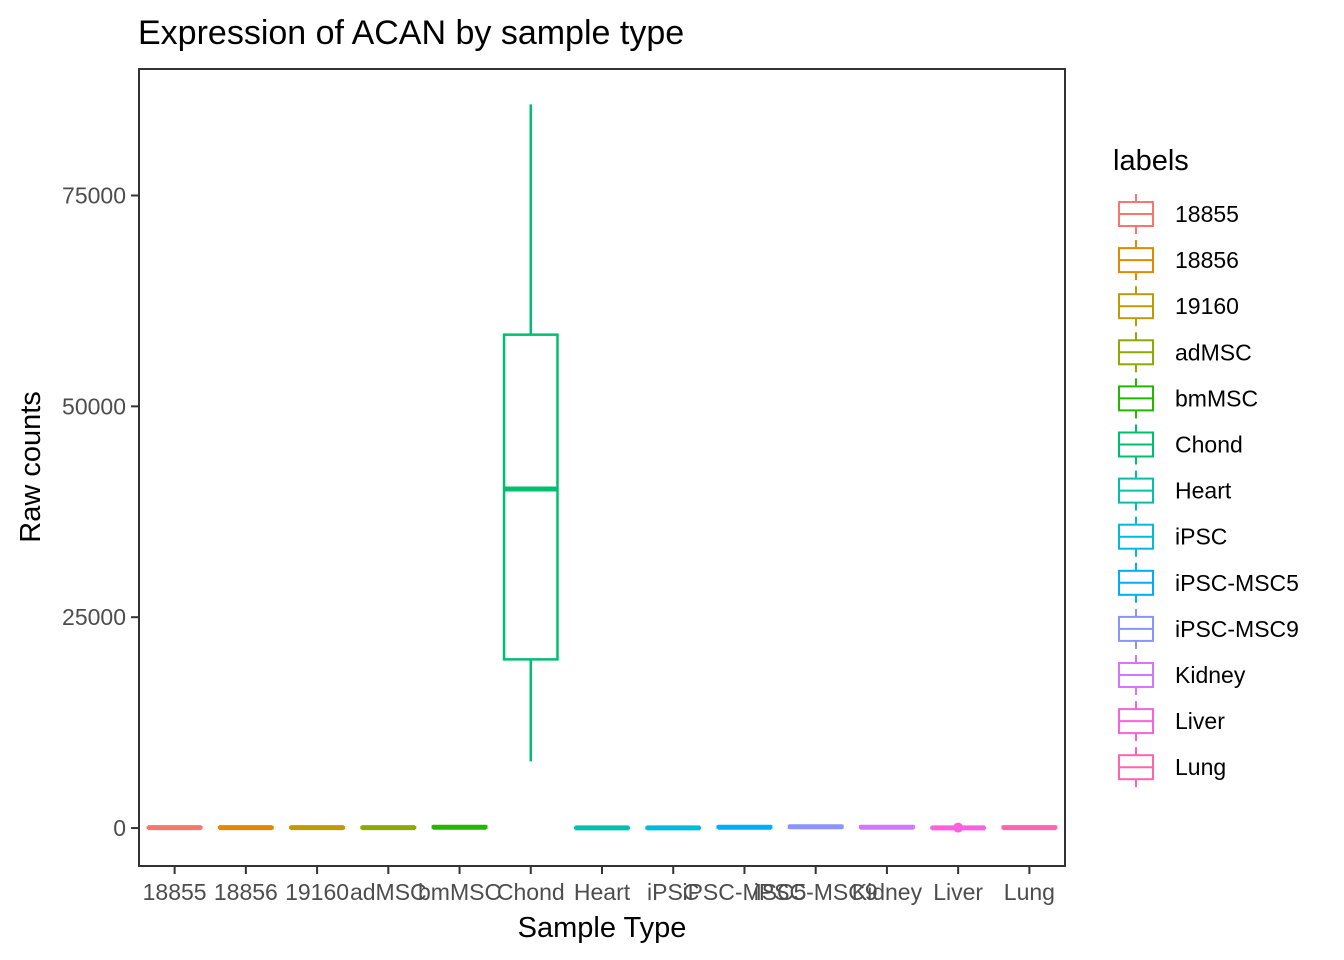 This screenshot has width=1344, height=960. What do you see at coordinates (1207, 214) in the screenshot?
I see `legend-label: 18855` at bounding box center [1207, 214].